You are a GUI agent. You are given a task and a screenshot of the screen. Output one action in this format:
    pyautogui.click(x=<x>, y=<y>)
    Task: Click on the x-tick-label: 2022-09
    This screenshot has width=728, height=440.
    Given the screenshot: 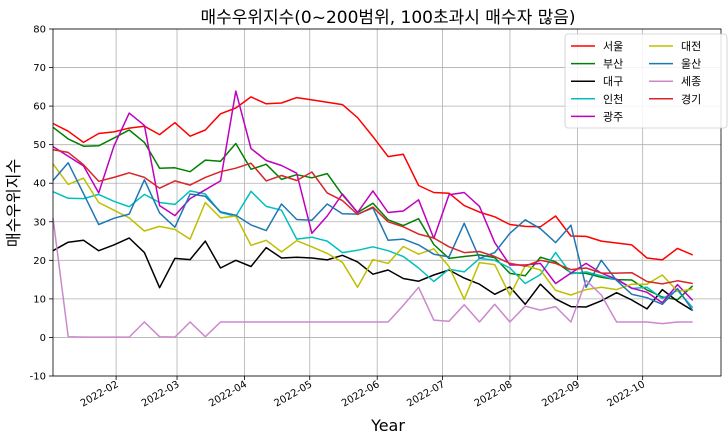 What is the action you would take?
    pyautogui.click(x=561, y=394)
    